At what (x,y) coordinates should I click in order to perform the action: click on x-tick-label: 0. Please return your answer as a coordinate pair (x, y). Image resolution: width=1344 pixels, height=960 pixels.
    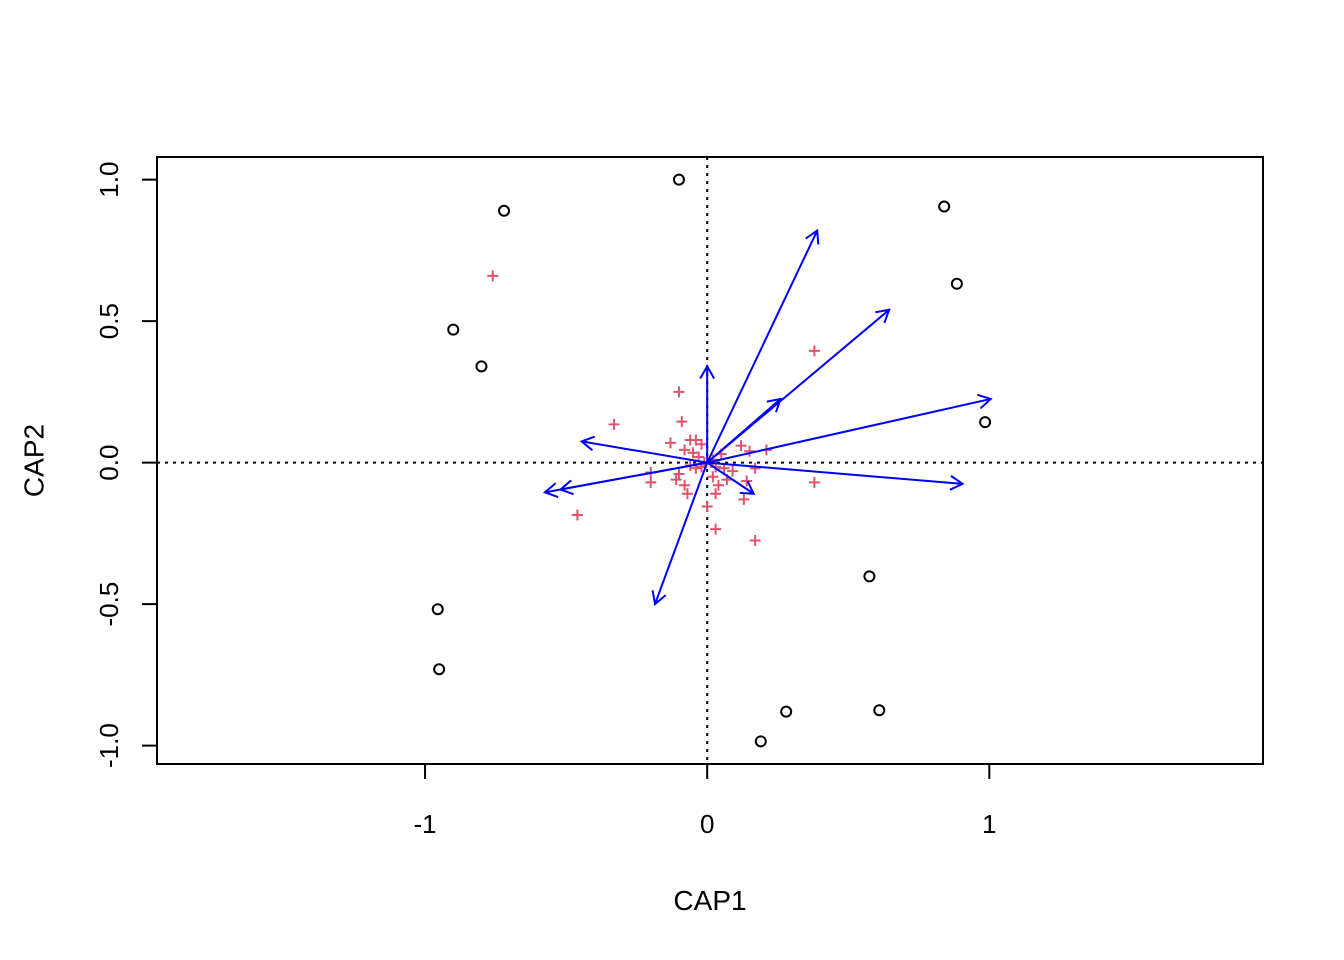
    Looking at the image, I should click on (707, 824).